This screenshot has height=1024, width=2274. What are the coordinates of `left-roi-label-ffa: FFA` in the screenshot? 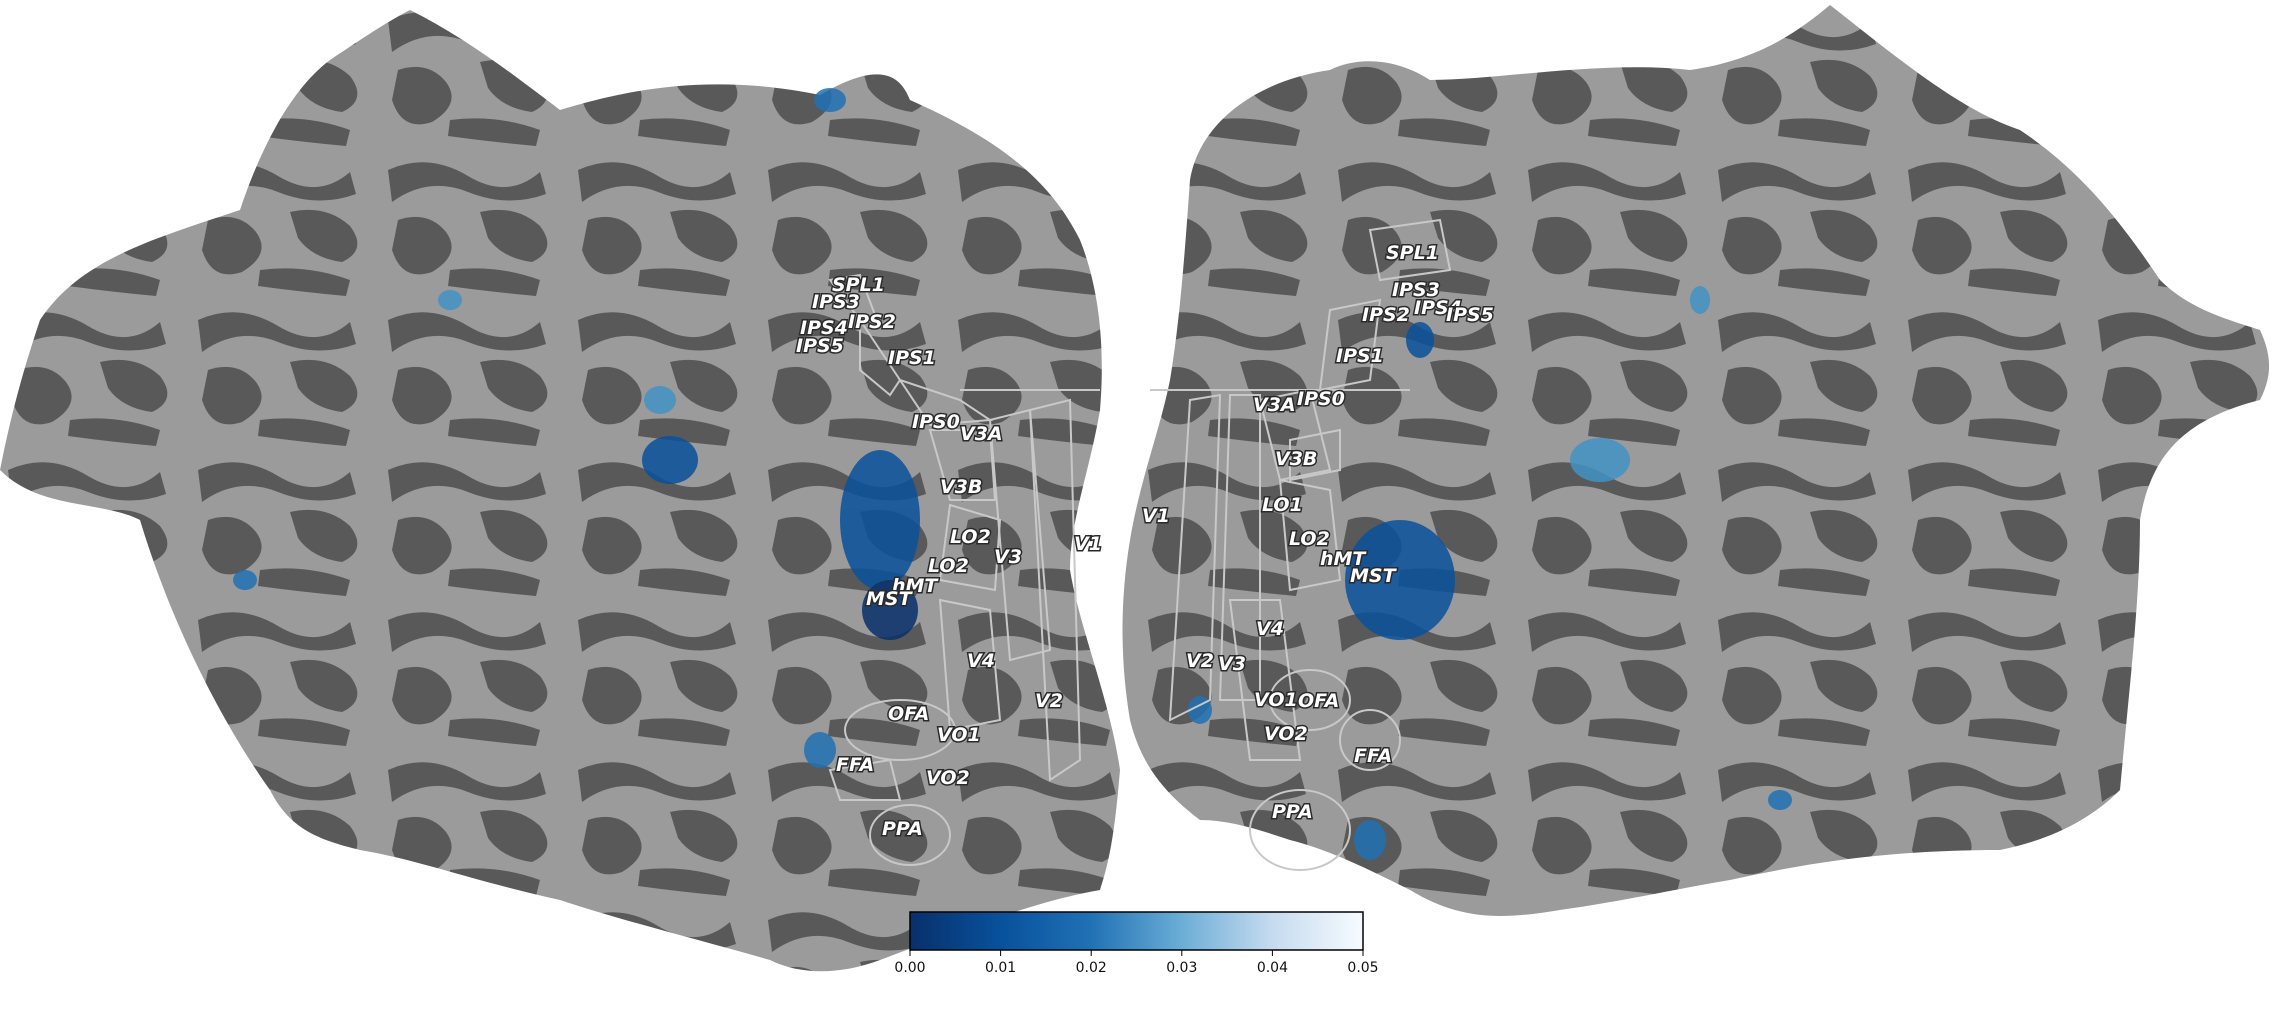 It's located at (855, 765).